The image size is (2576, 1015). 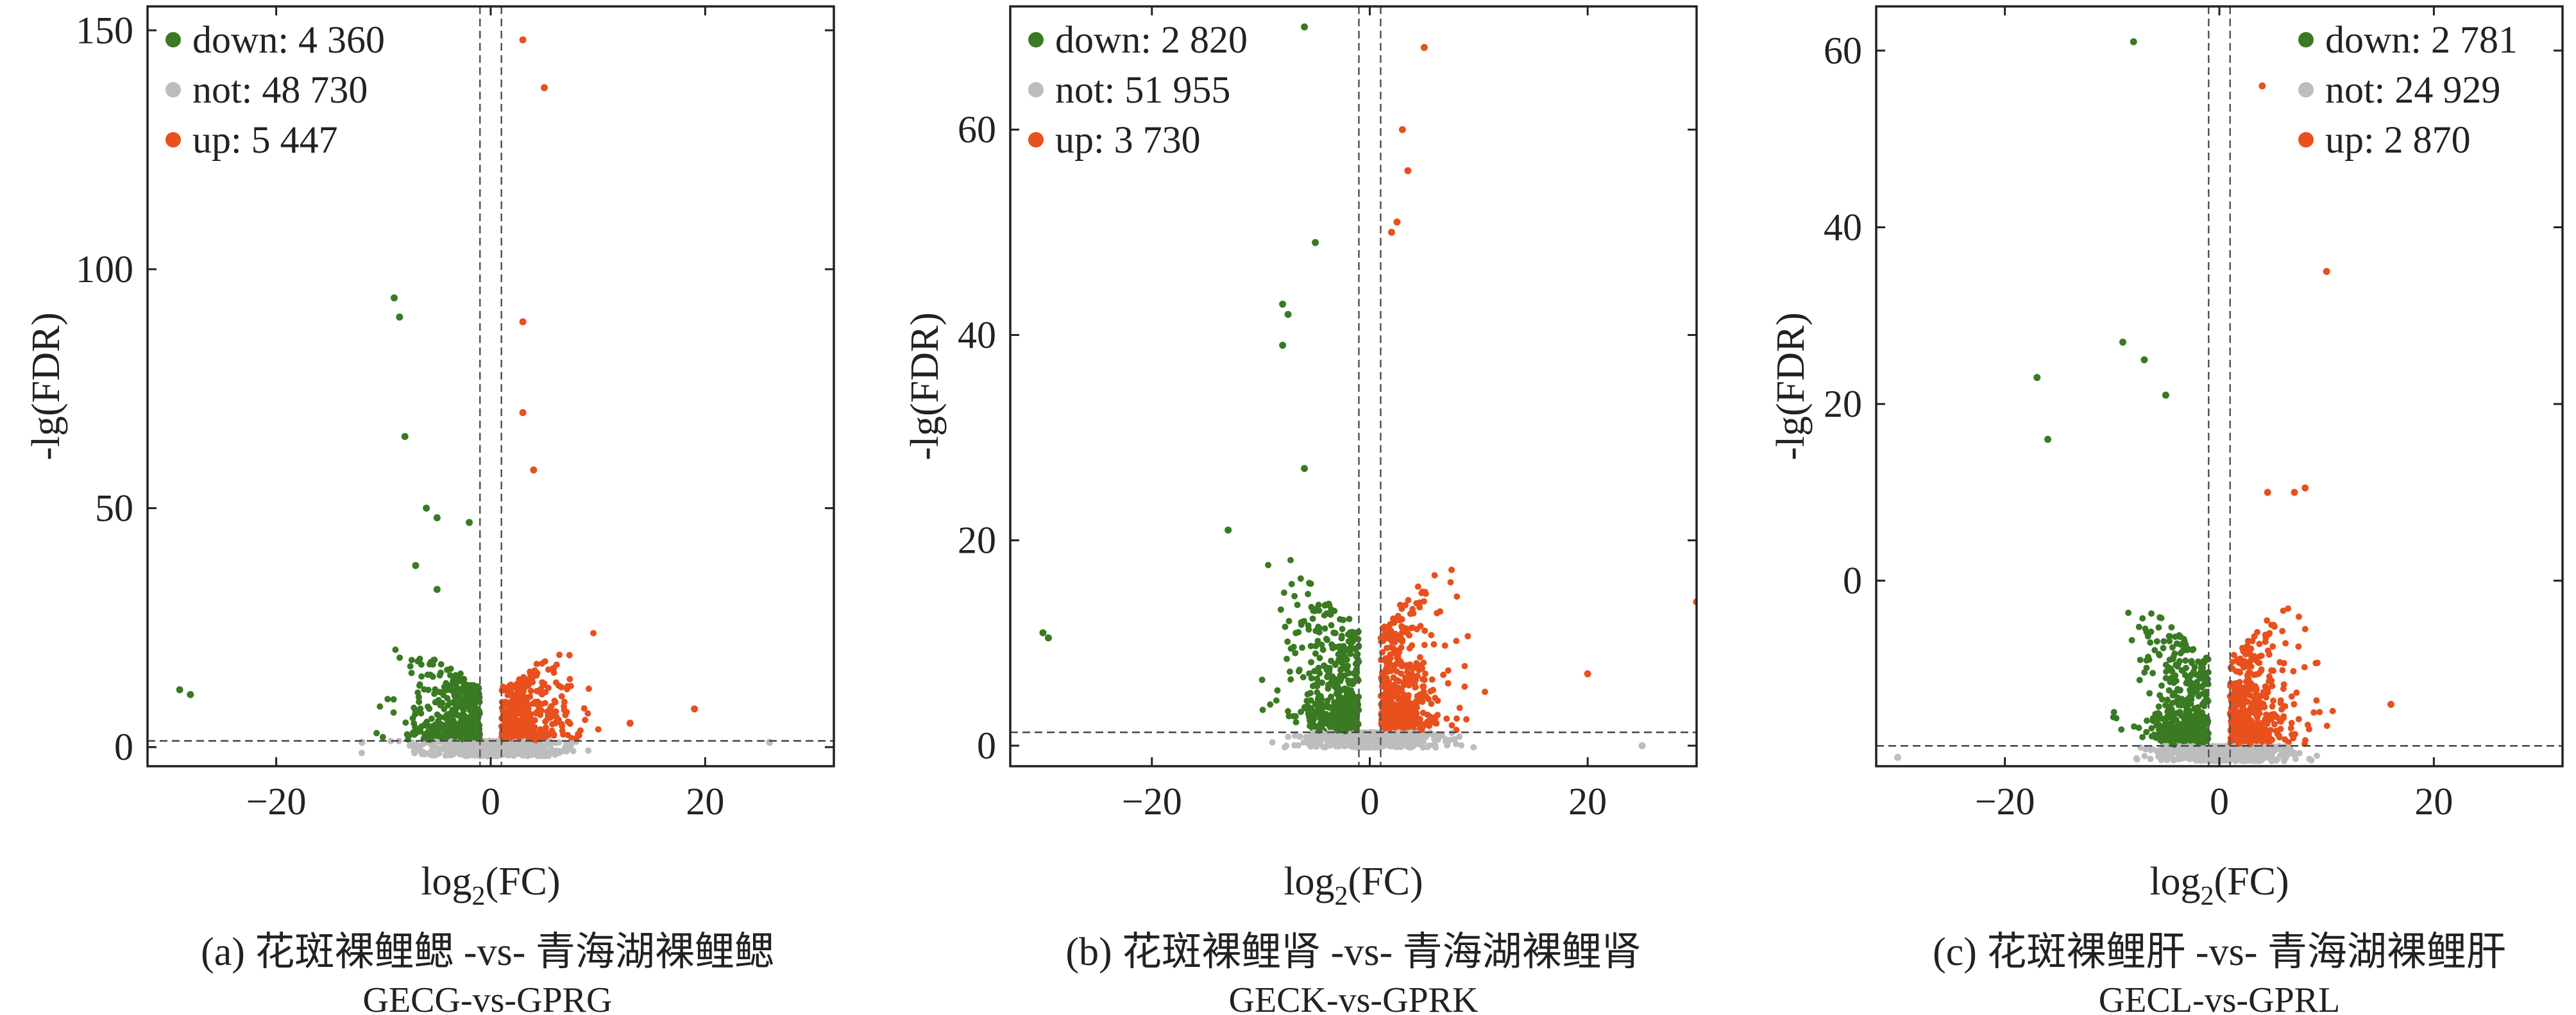 What do you see at coordinates (977, 540) in the screenshot?
I see `y-tick-label: 20` at bounding box center [977, 540].